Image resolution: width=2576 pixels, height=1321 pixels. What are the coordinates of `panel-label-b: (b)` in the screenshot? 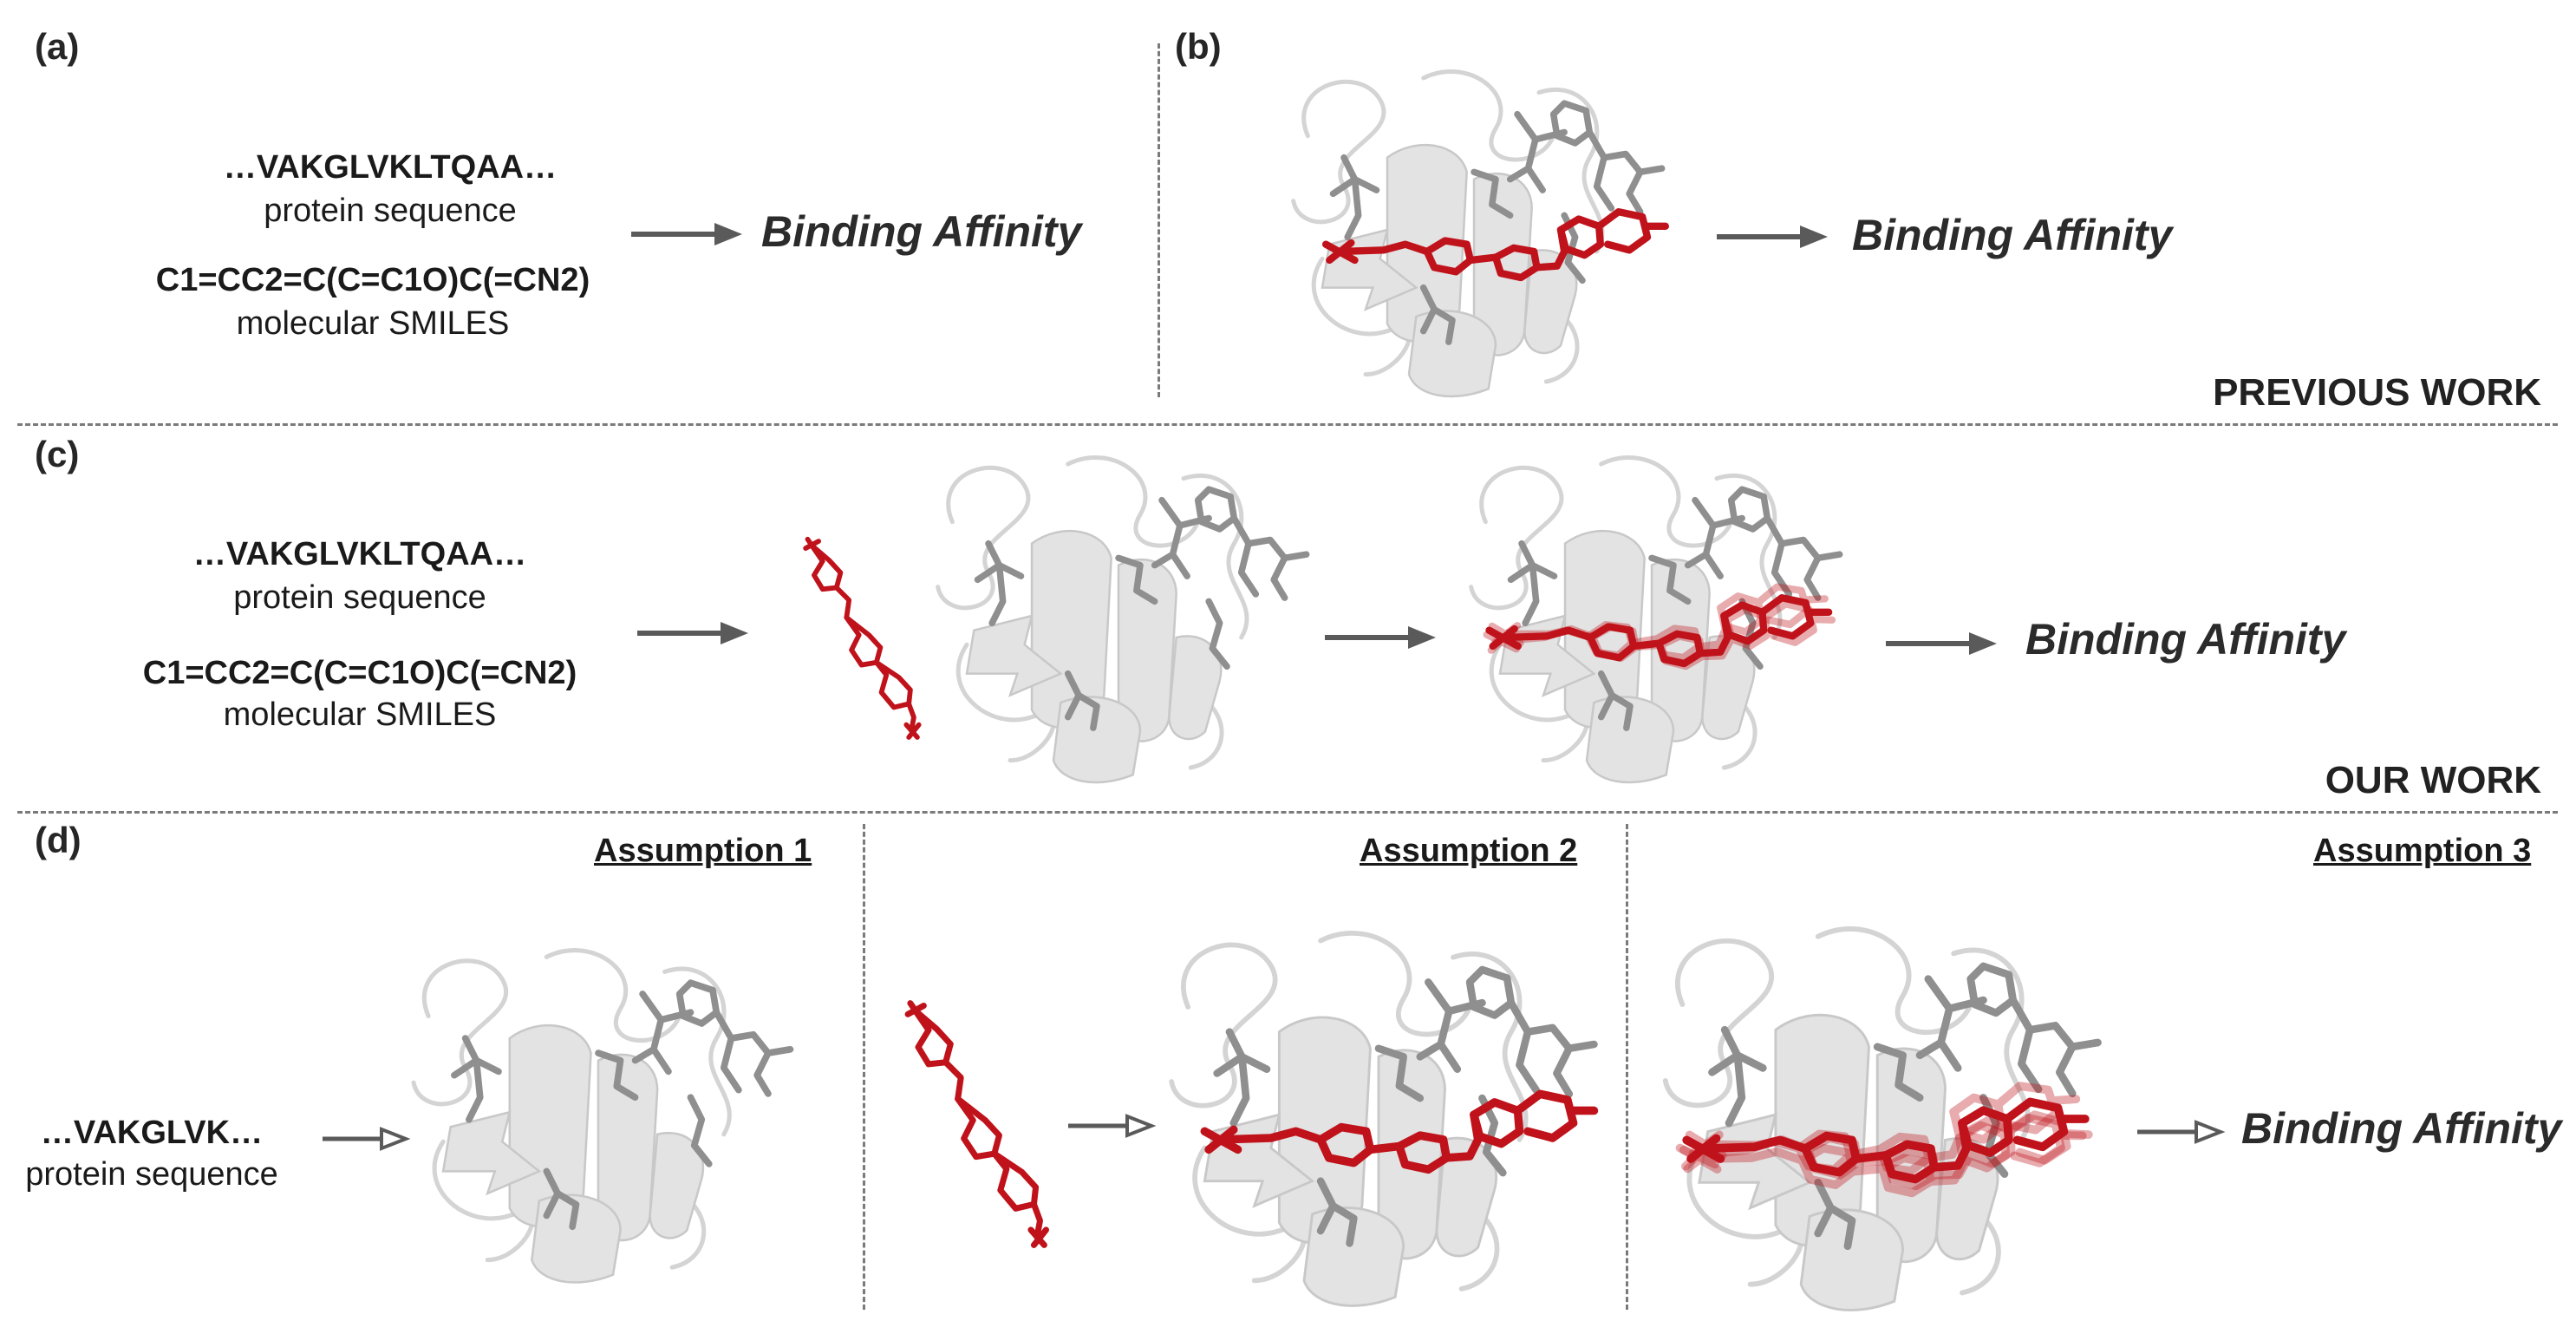 It's located at (1199, 46).